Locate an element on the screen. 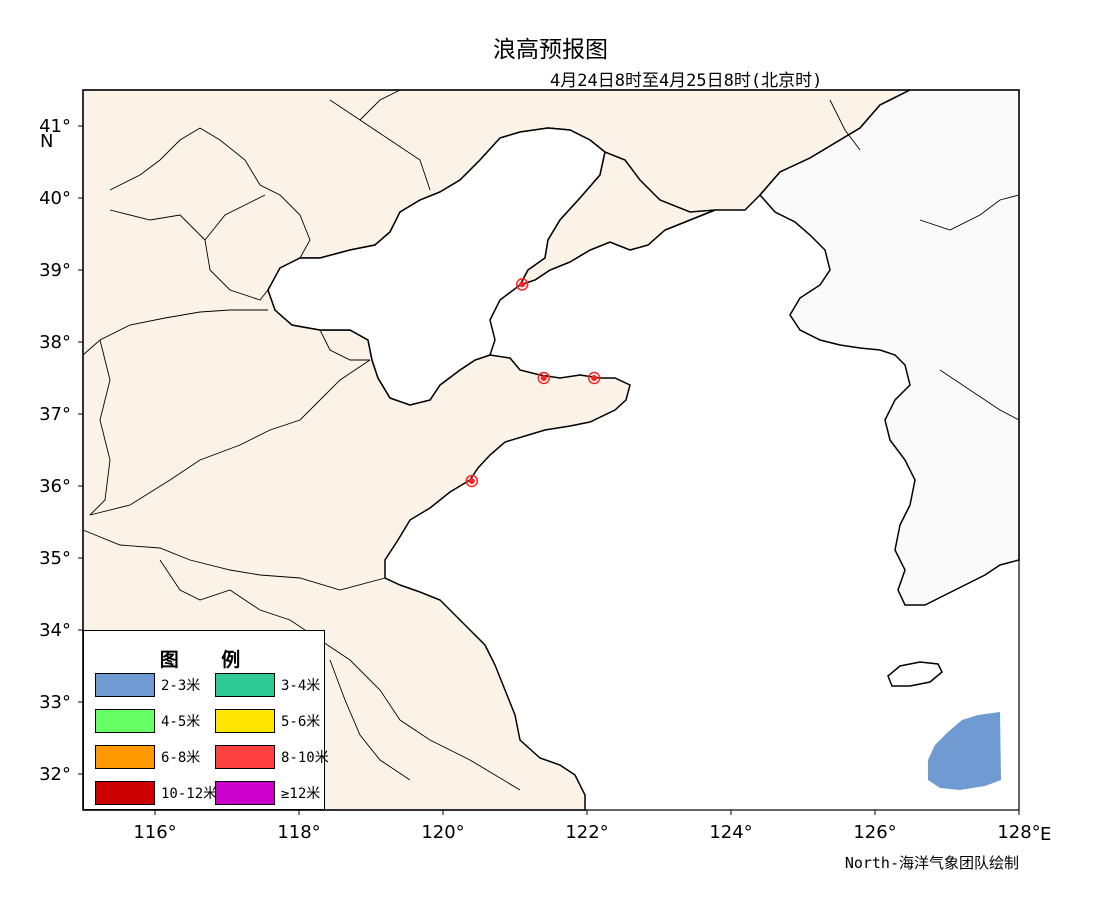 This screenshot has height=900, width=1101. legend-label: 2-3米 is located at coordinates (181, 686).